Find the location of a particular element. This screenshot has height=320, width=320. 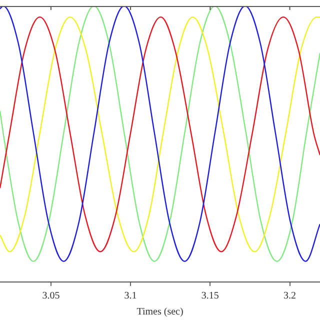

x-tick-label: 3.05 is located at coordinates (51, 296).